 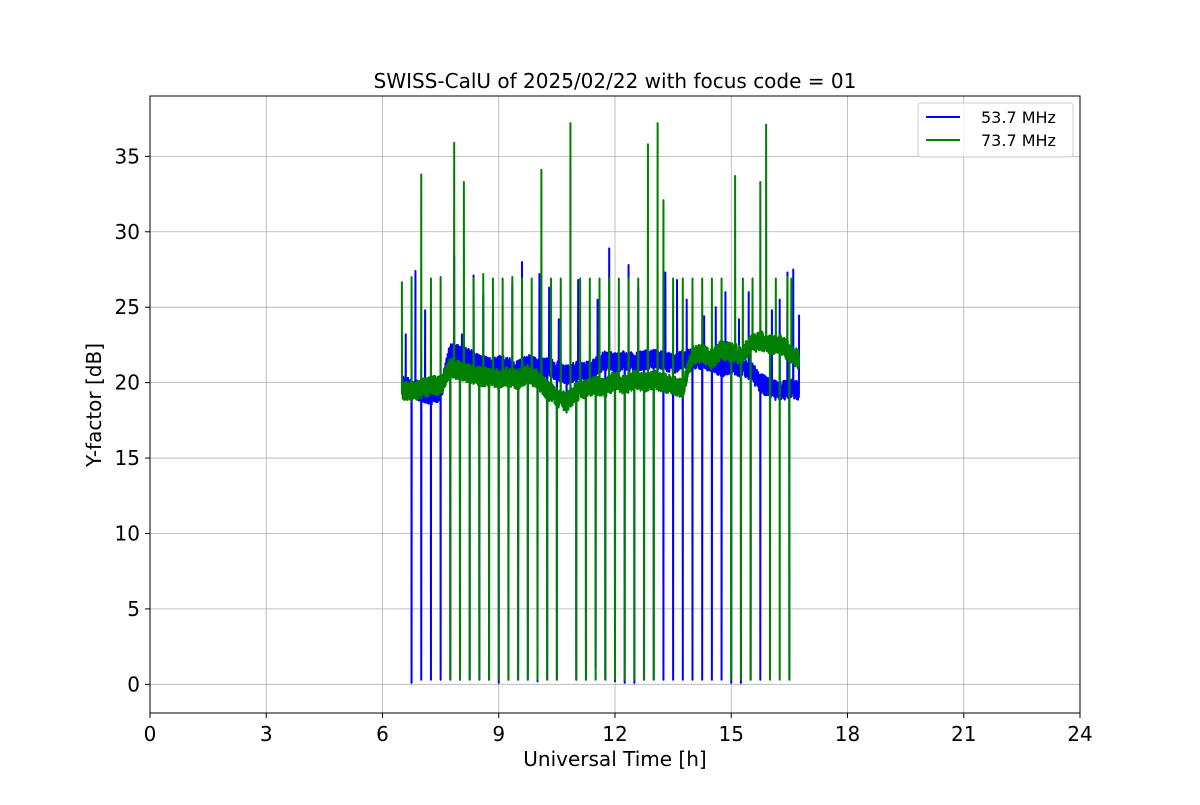 I want to click on x-tick-label: 15, so click(x=731, y=734).